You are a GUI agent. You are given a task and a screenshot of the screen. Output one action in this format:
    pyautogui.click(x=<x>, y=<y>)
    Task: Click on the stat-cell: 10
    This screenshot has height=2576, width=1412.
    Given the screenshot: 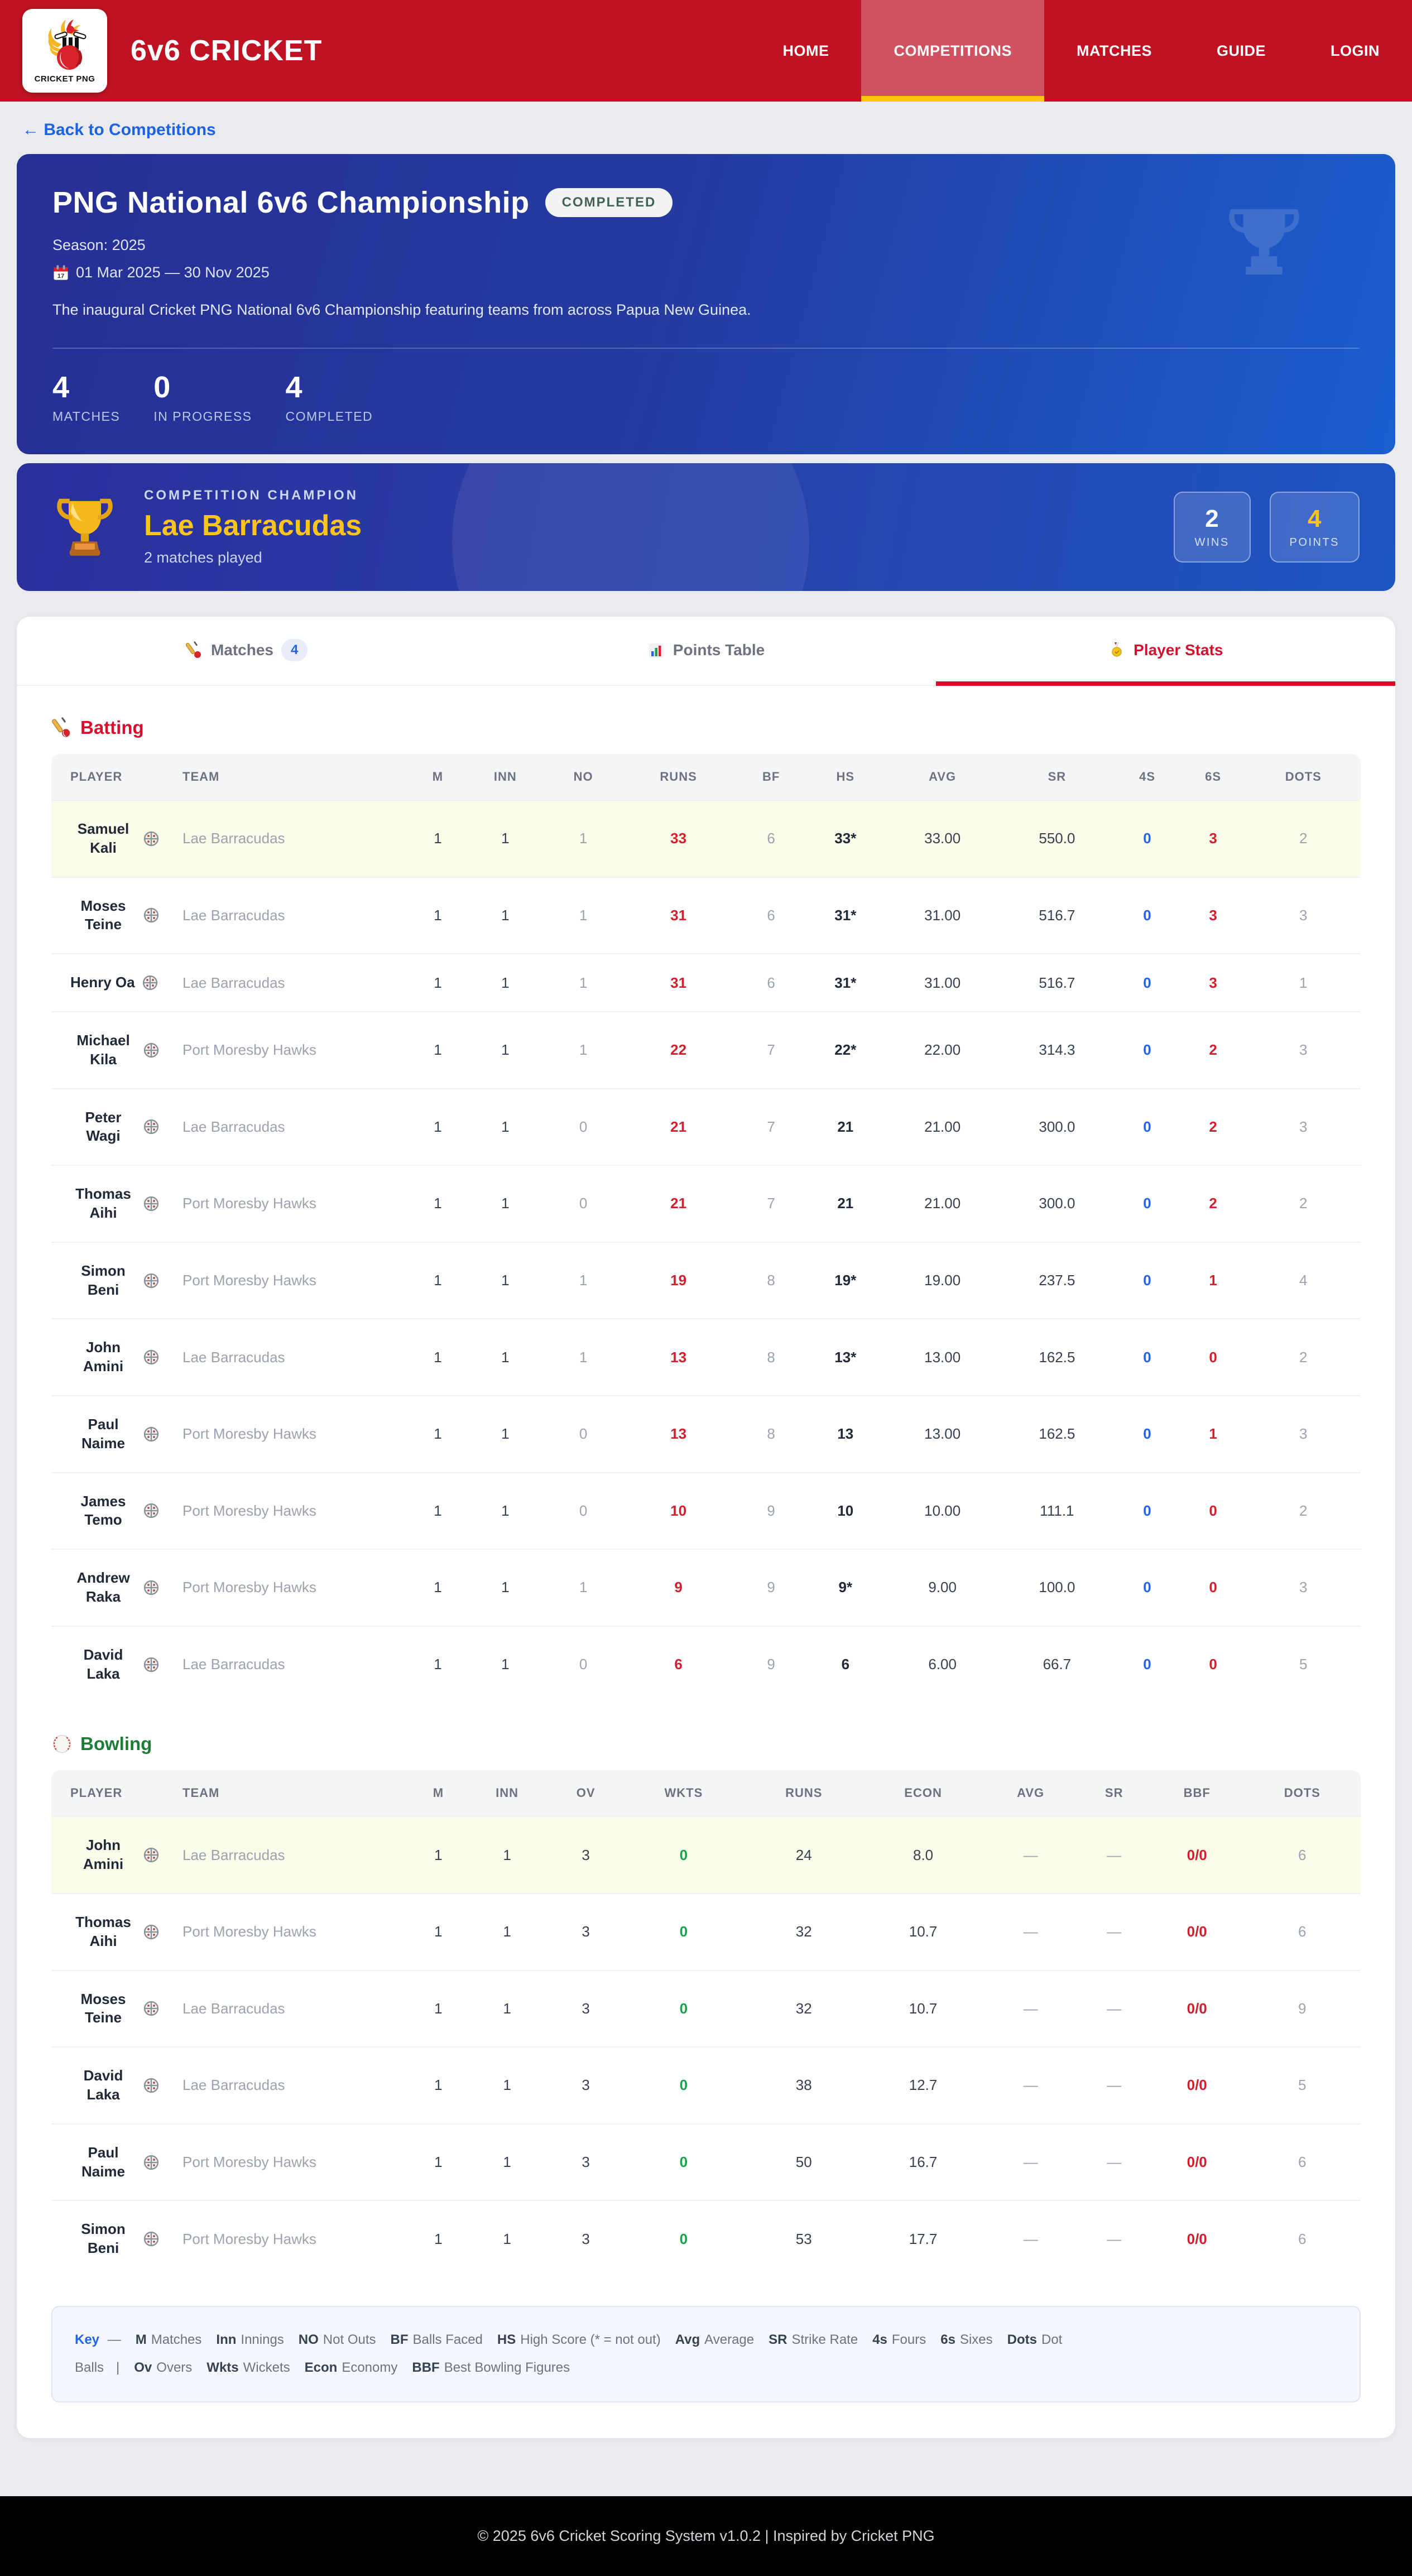 What is the action you would take?
    pyautogui.click(x=845, y=1511)
    